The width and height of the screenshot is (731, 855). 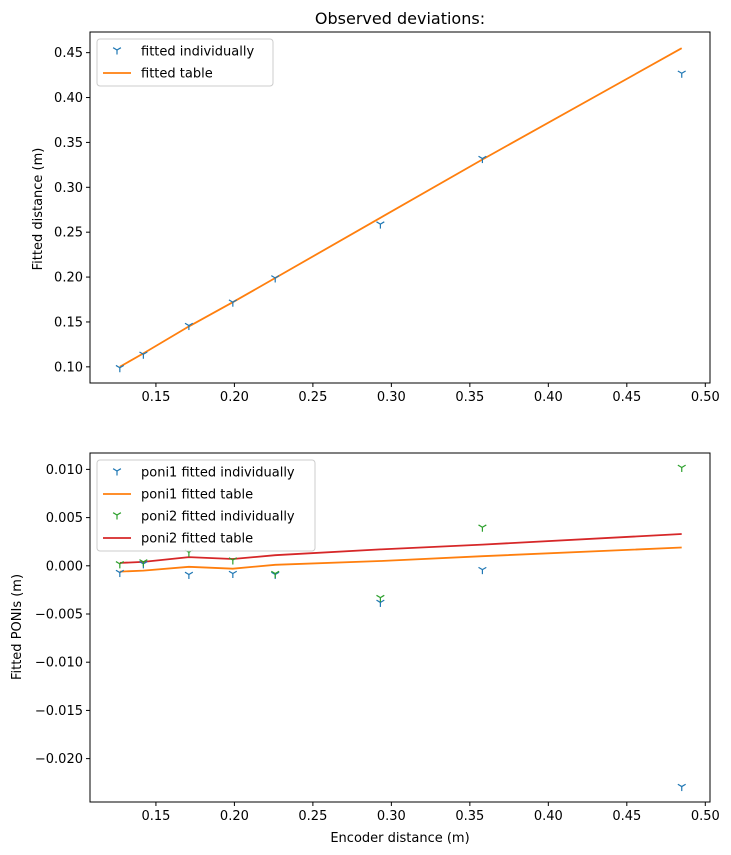 What do you see at coordinates (197, 495) in the screenshot?
I see `legend-label: poni1 fitted table` at bounding box center [197, 495].